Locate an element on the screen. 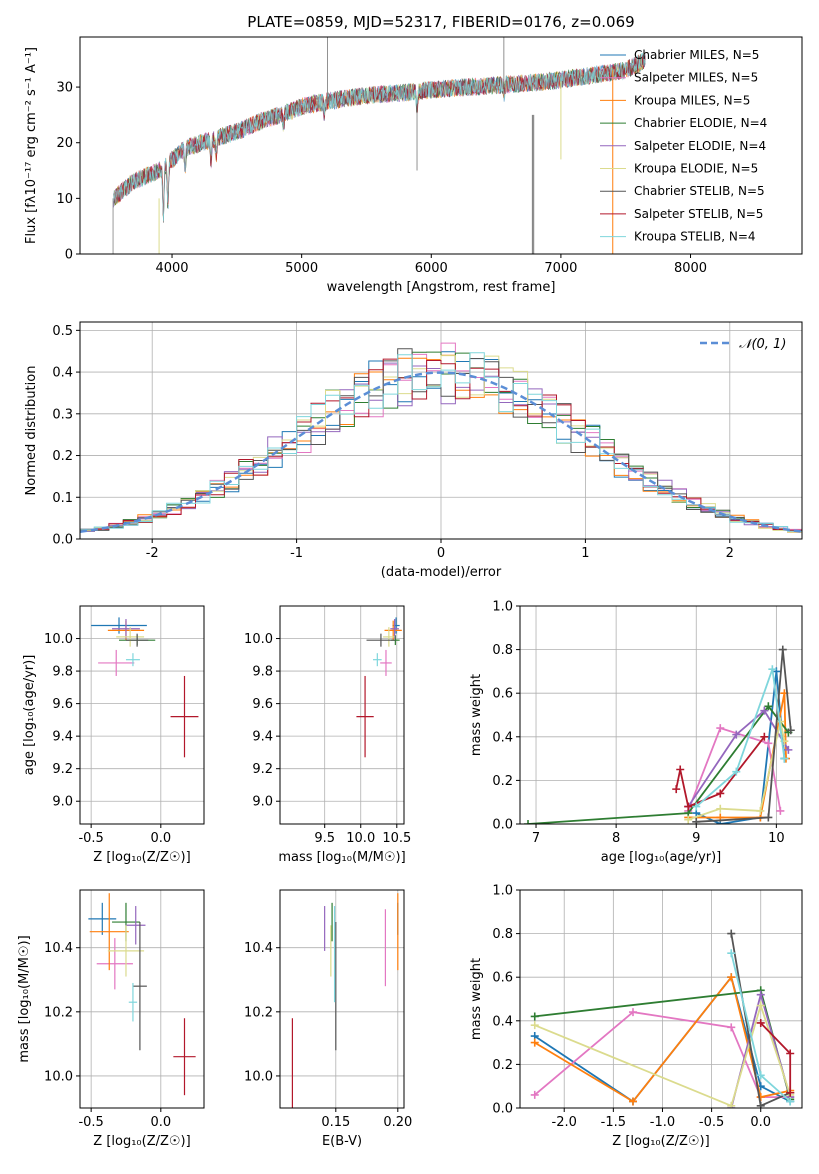 Image resolution: width=819 pixels, height=1174 pixels. x-tick-label: -2.0 is located at coordinates (564, 1122).